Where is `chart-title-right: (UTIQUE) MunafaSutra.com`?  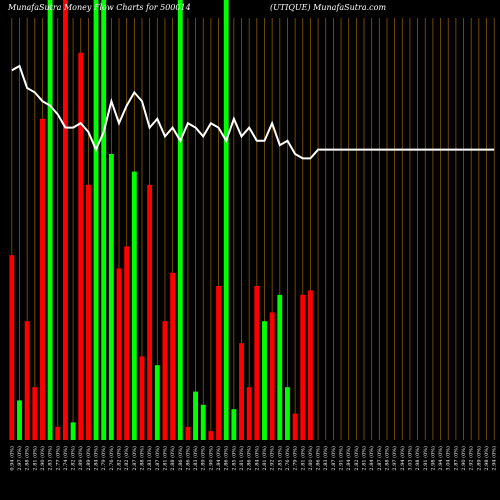 chart-title-right: (UTIQUE) MunafaSutra.com is located at coordinates (328, 7).